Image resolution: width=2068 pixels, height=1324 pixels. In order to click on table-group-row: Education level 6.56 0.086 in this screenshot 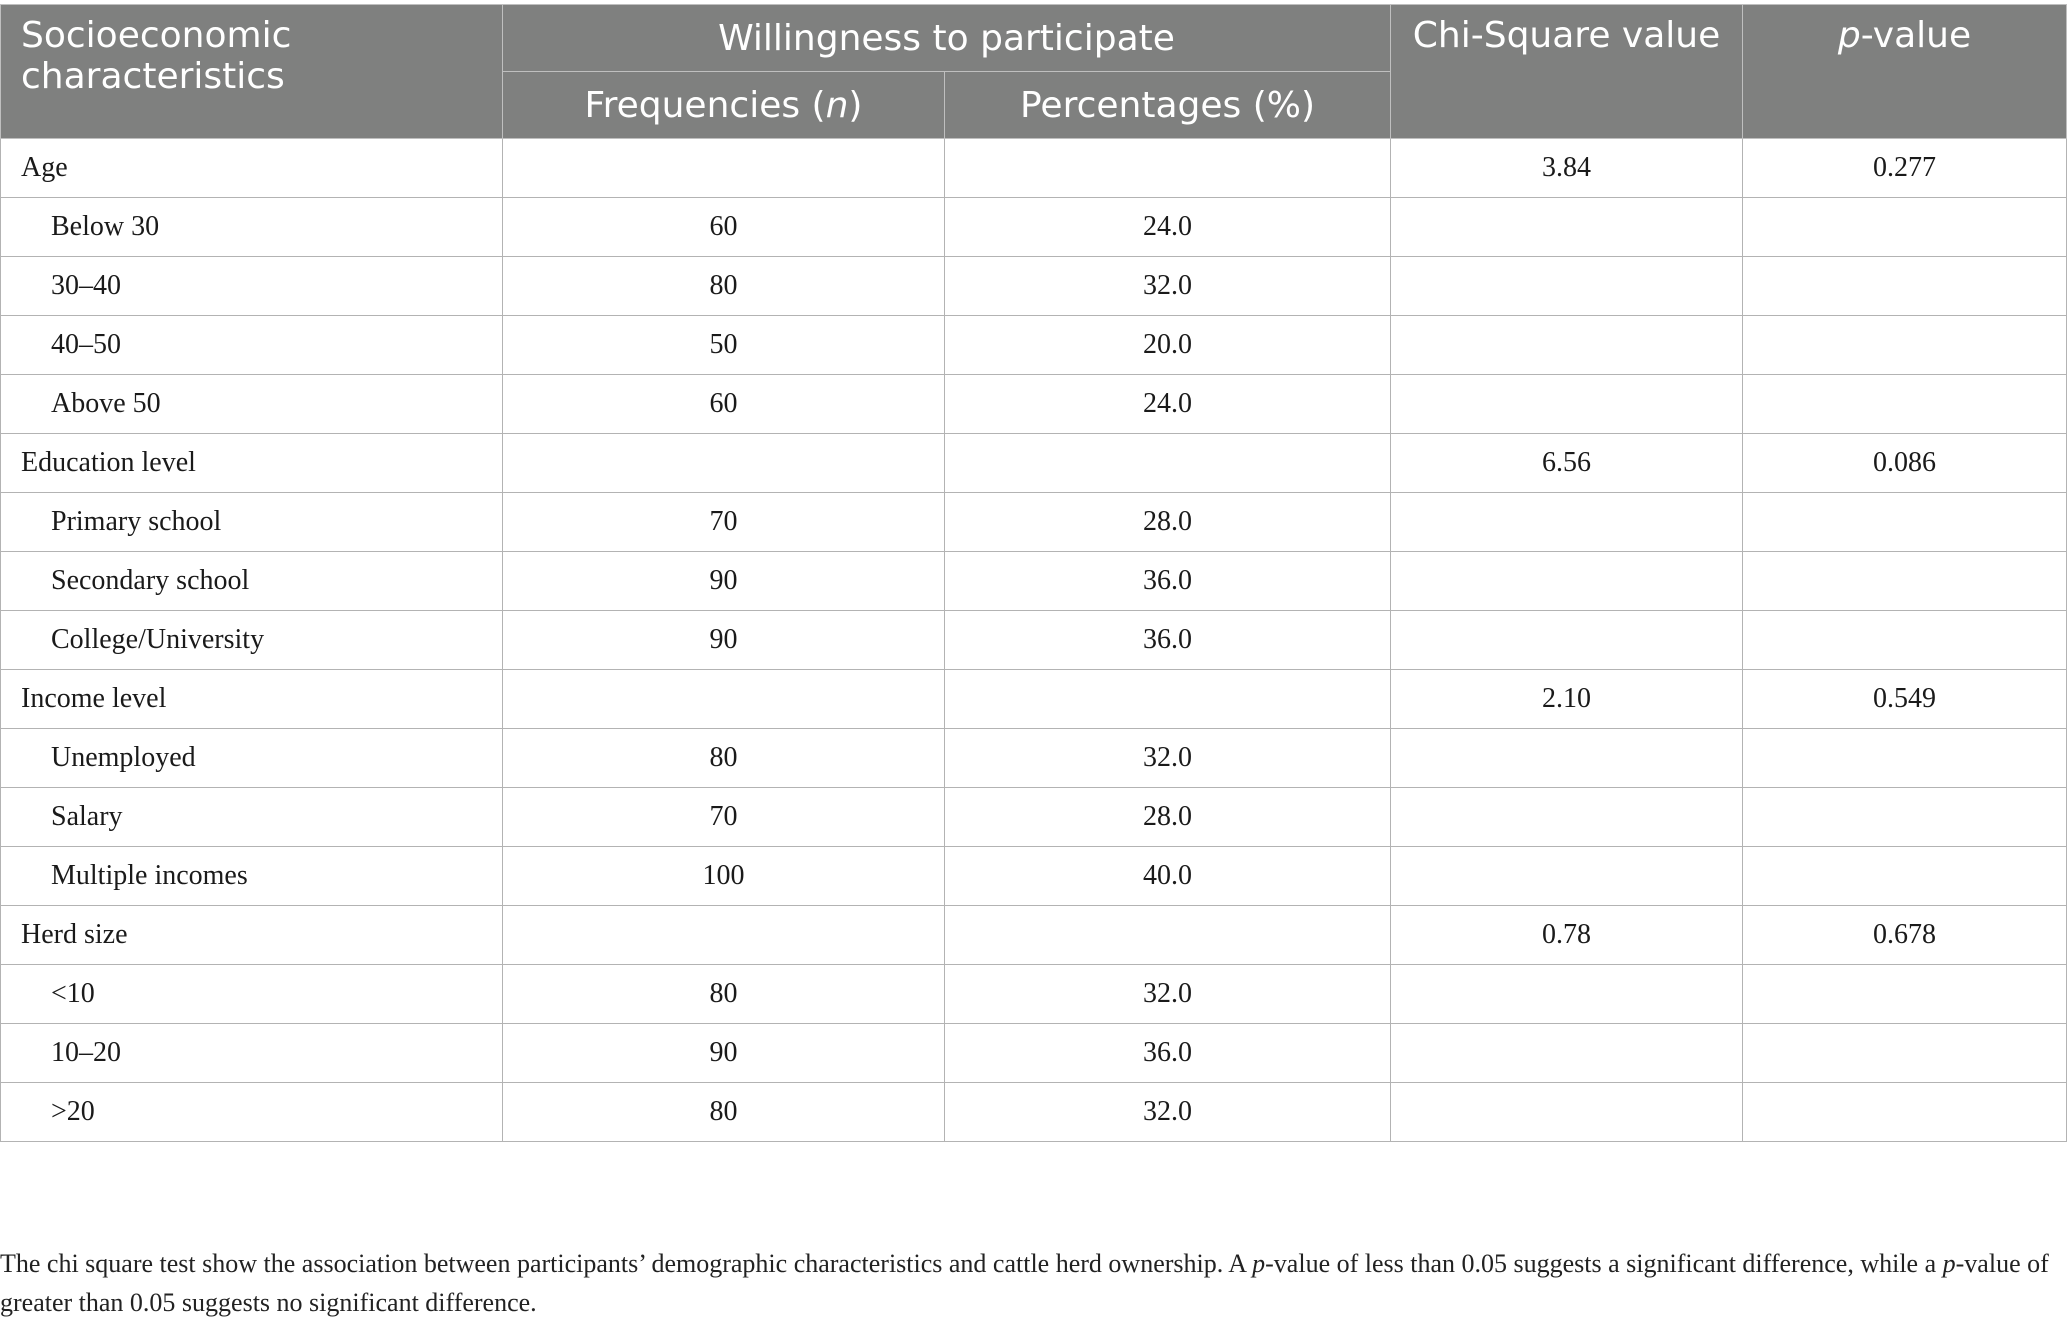, I will do `click(1034, 463)`.